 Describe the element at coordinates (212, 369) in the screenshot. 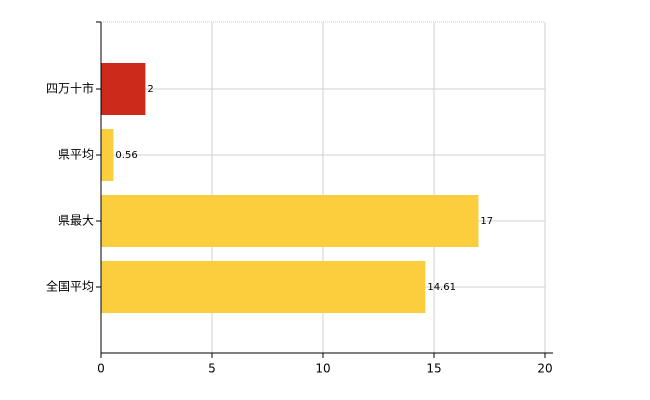

I see `x-tick-label: 5` at that location.